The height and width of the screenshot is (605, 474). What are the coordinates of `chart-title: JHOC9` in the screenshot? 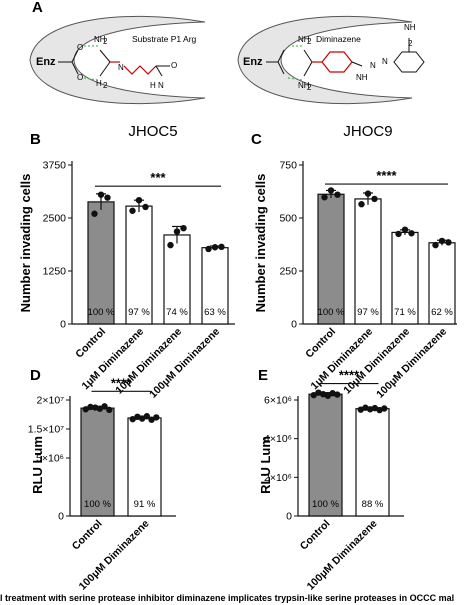 It's located at (367, 131).